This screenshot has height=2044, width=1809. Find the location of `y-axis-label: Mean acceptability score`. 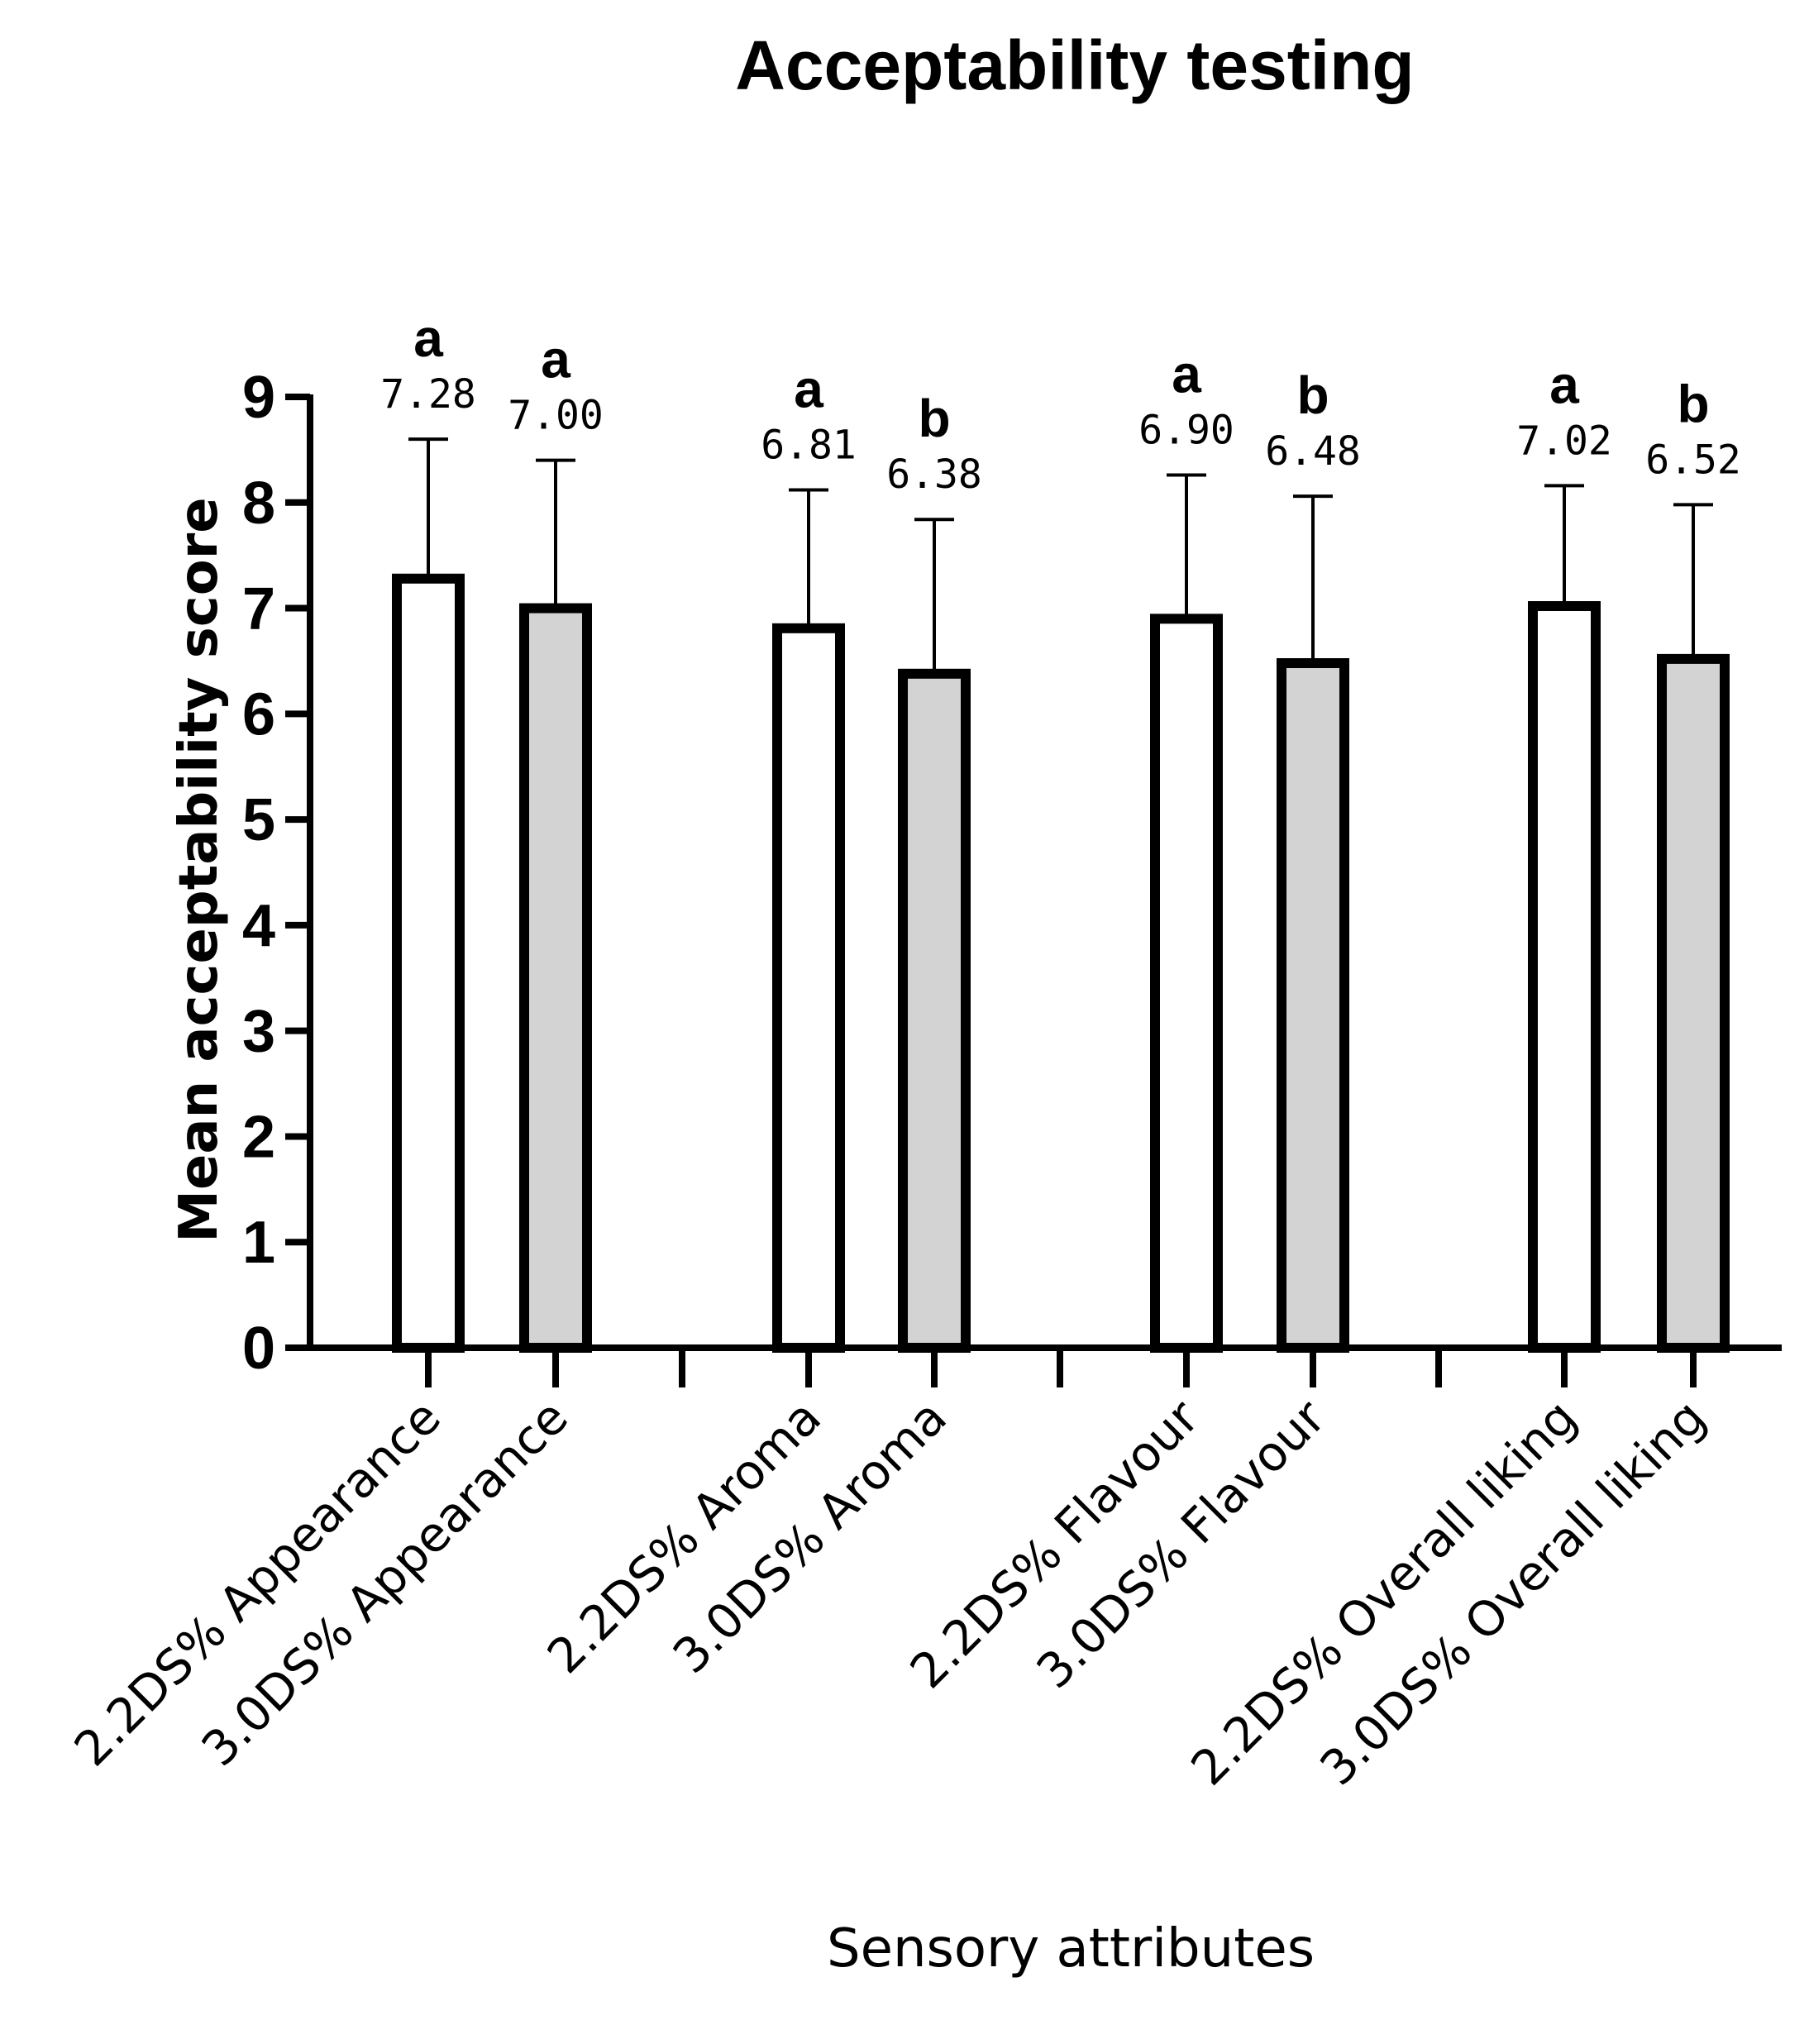

y-axis-label: Mean acceptability score is located at coordinates (199, 869).